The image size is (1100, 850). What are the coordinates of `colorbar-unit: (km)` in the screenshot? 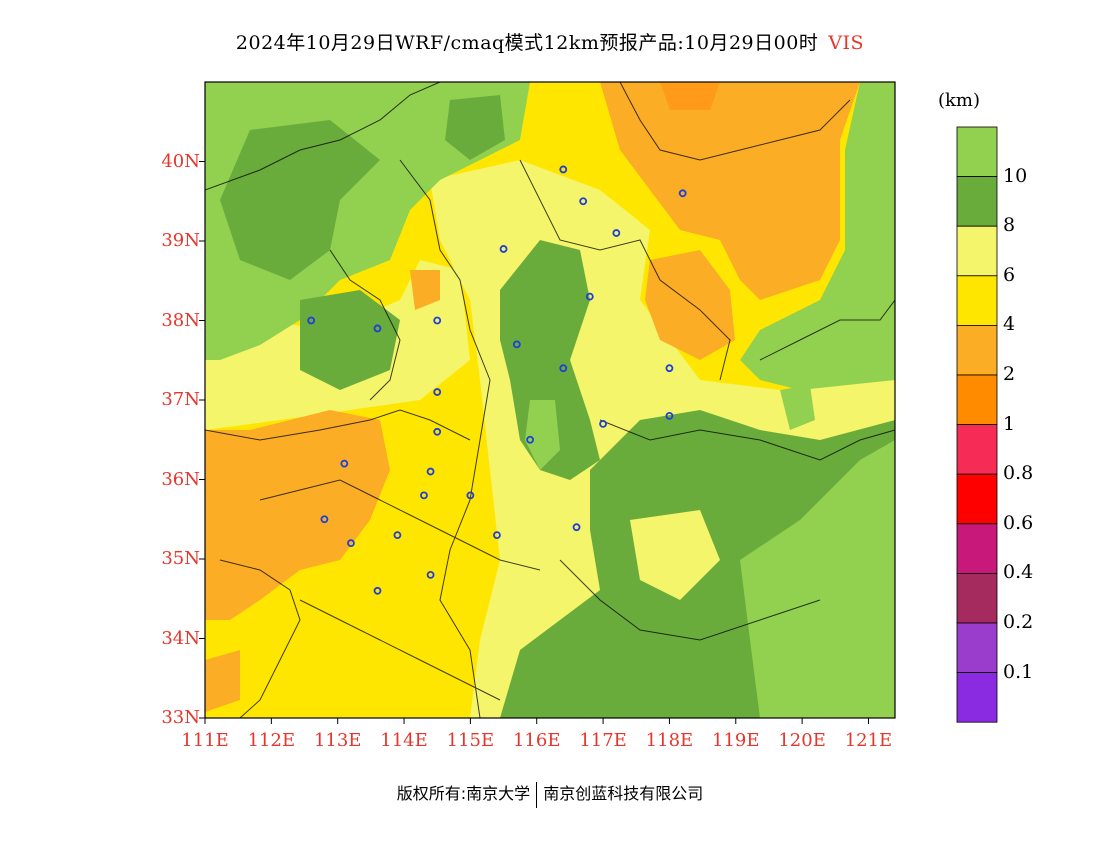 It's located at (959, 100).